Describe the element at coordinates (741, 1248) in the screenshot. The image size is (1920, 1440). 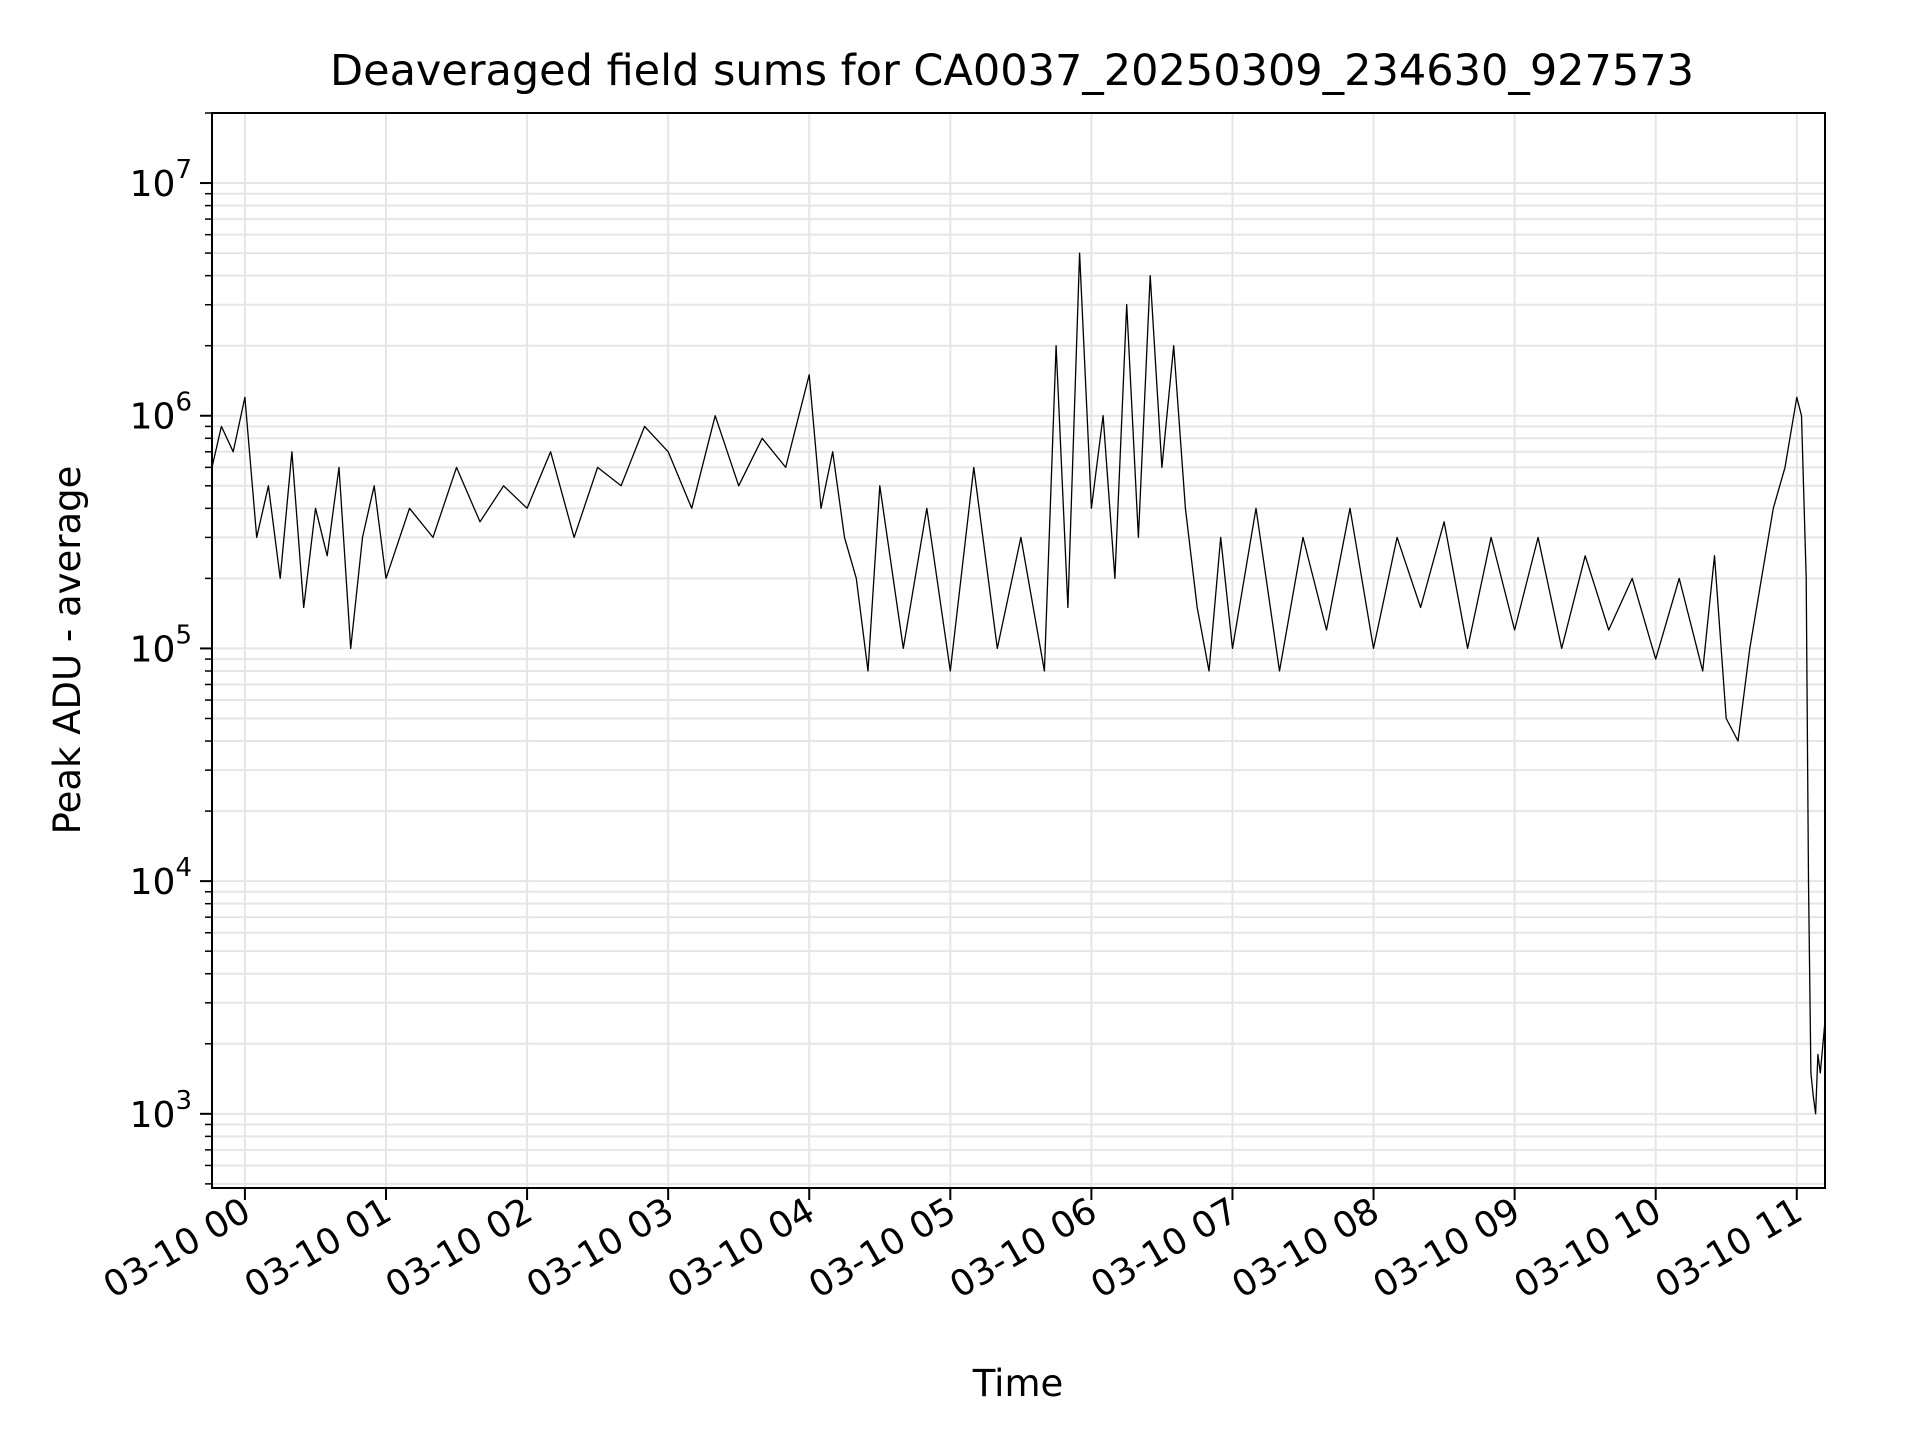
I see `x-tick-label: 03-10 04` at that location.